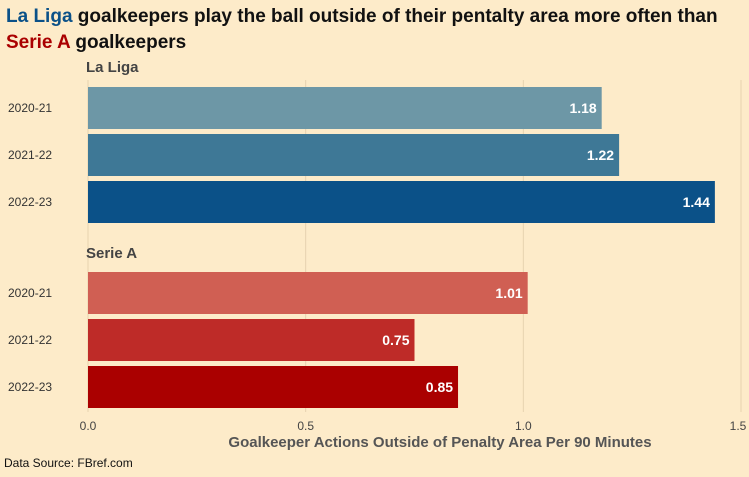 Image resolution: width=749 pixels, height=477 pixels. What do you see at coordinates (600, 155) in the screenshot?
I see `bar-value-label: 1.22` at bounding box center [600, 155].